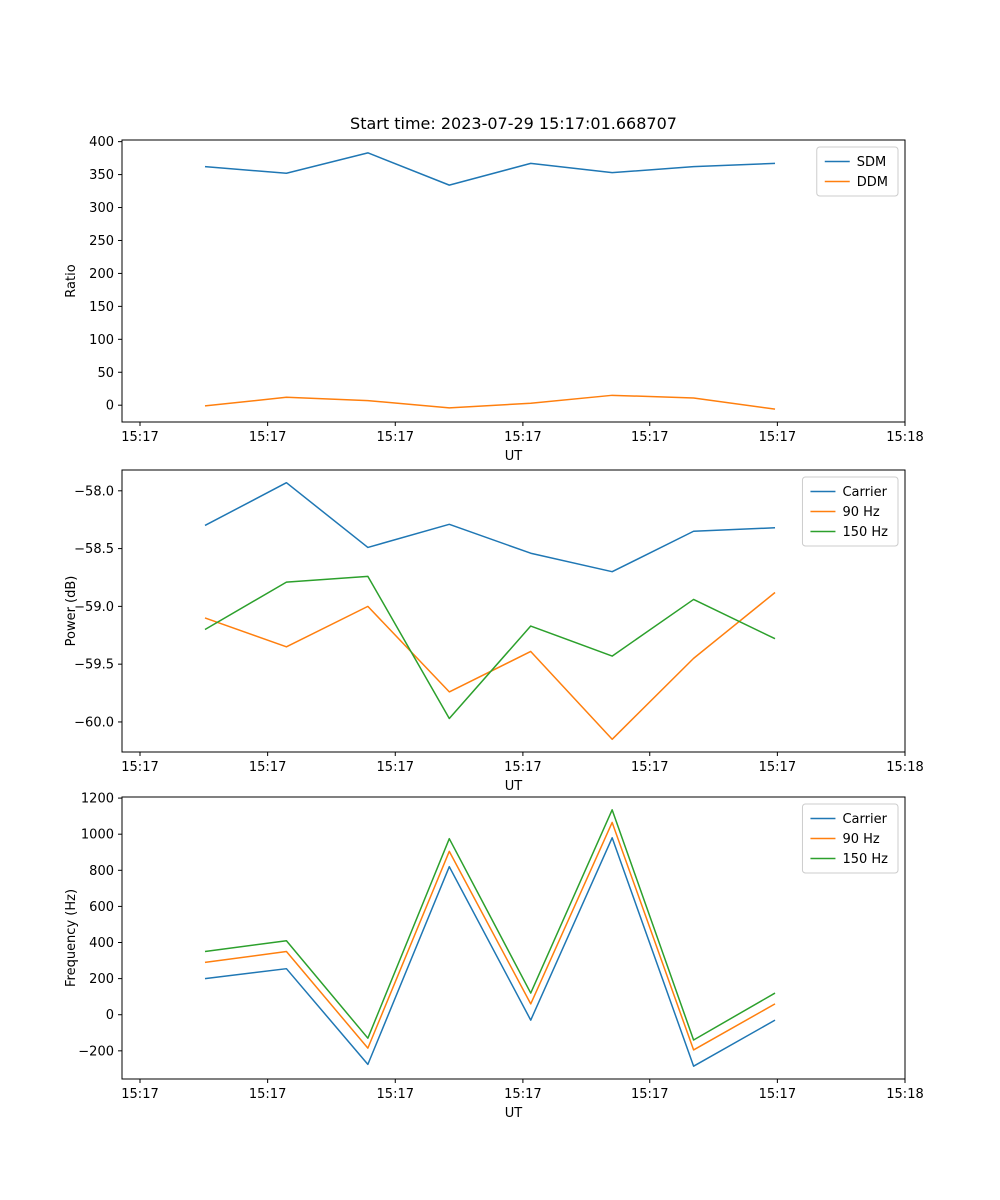 The image size is (1000, 1200). What do you see at coordinates (94, 549) in the screenshot?
I see `y-tick-label: −58.5` at bounding box center [94, 549].